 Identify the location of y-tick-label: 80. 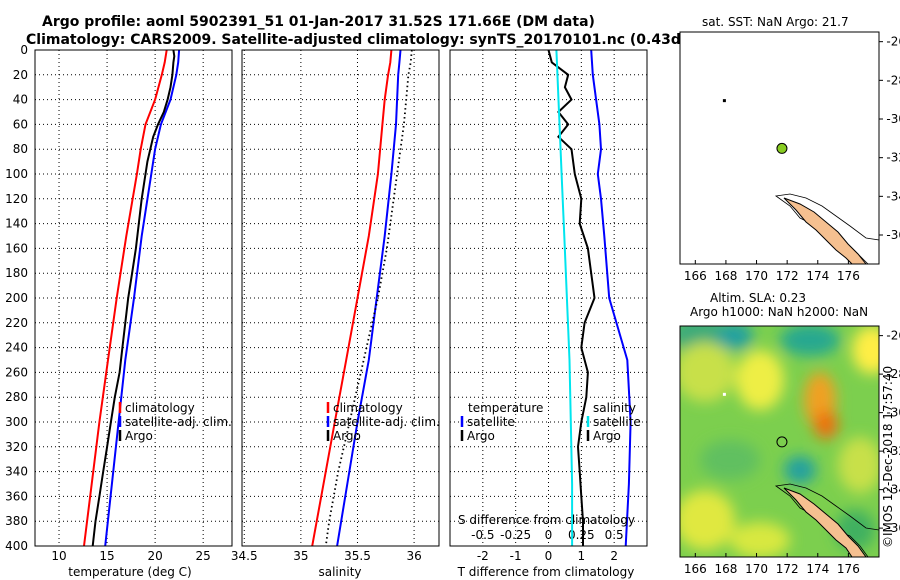
(20, 149).